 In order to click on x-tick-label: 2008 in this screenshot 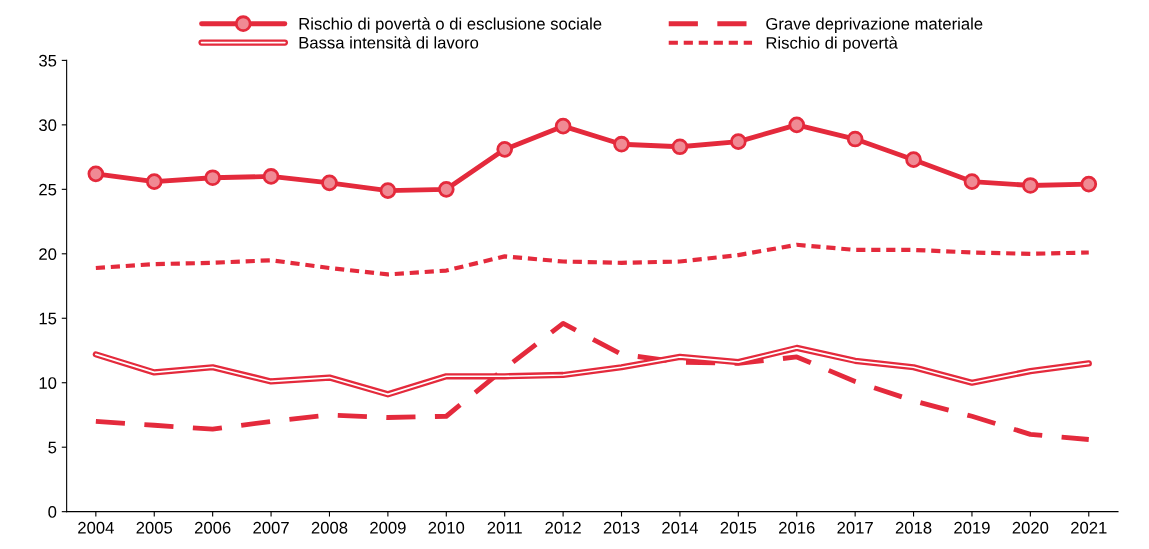, I will do `click(329, 527)`.